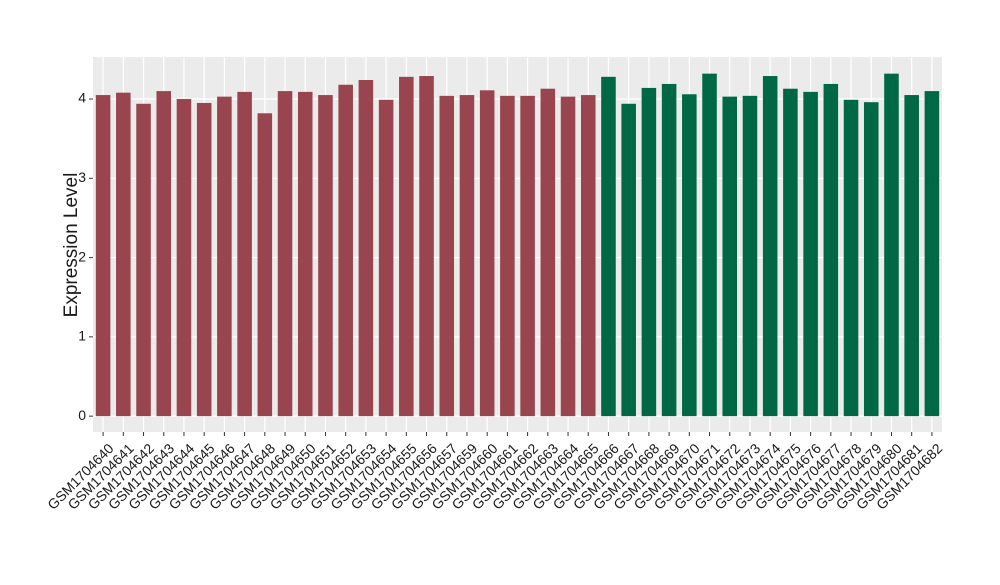 This screenshot has width=1000, height=585. Describe the element at coordinates (82, 98) in the screenshot. I see `y-tick-label: 4` at that location.